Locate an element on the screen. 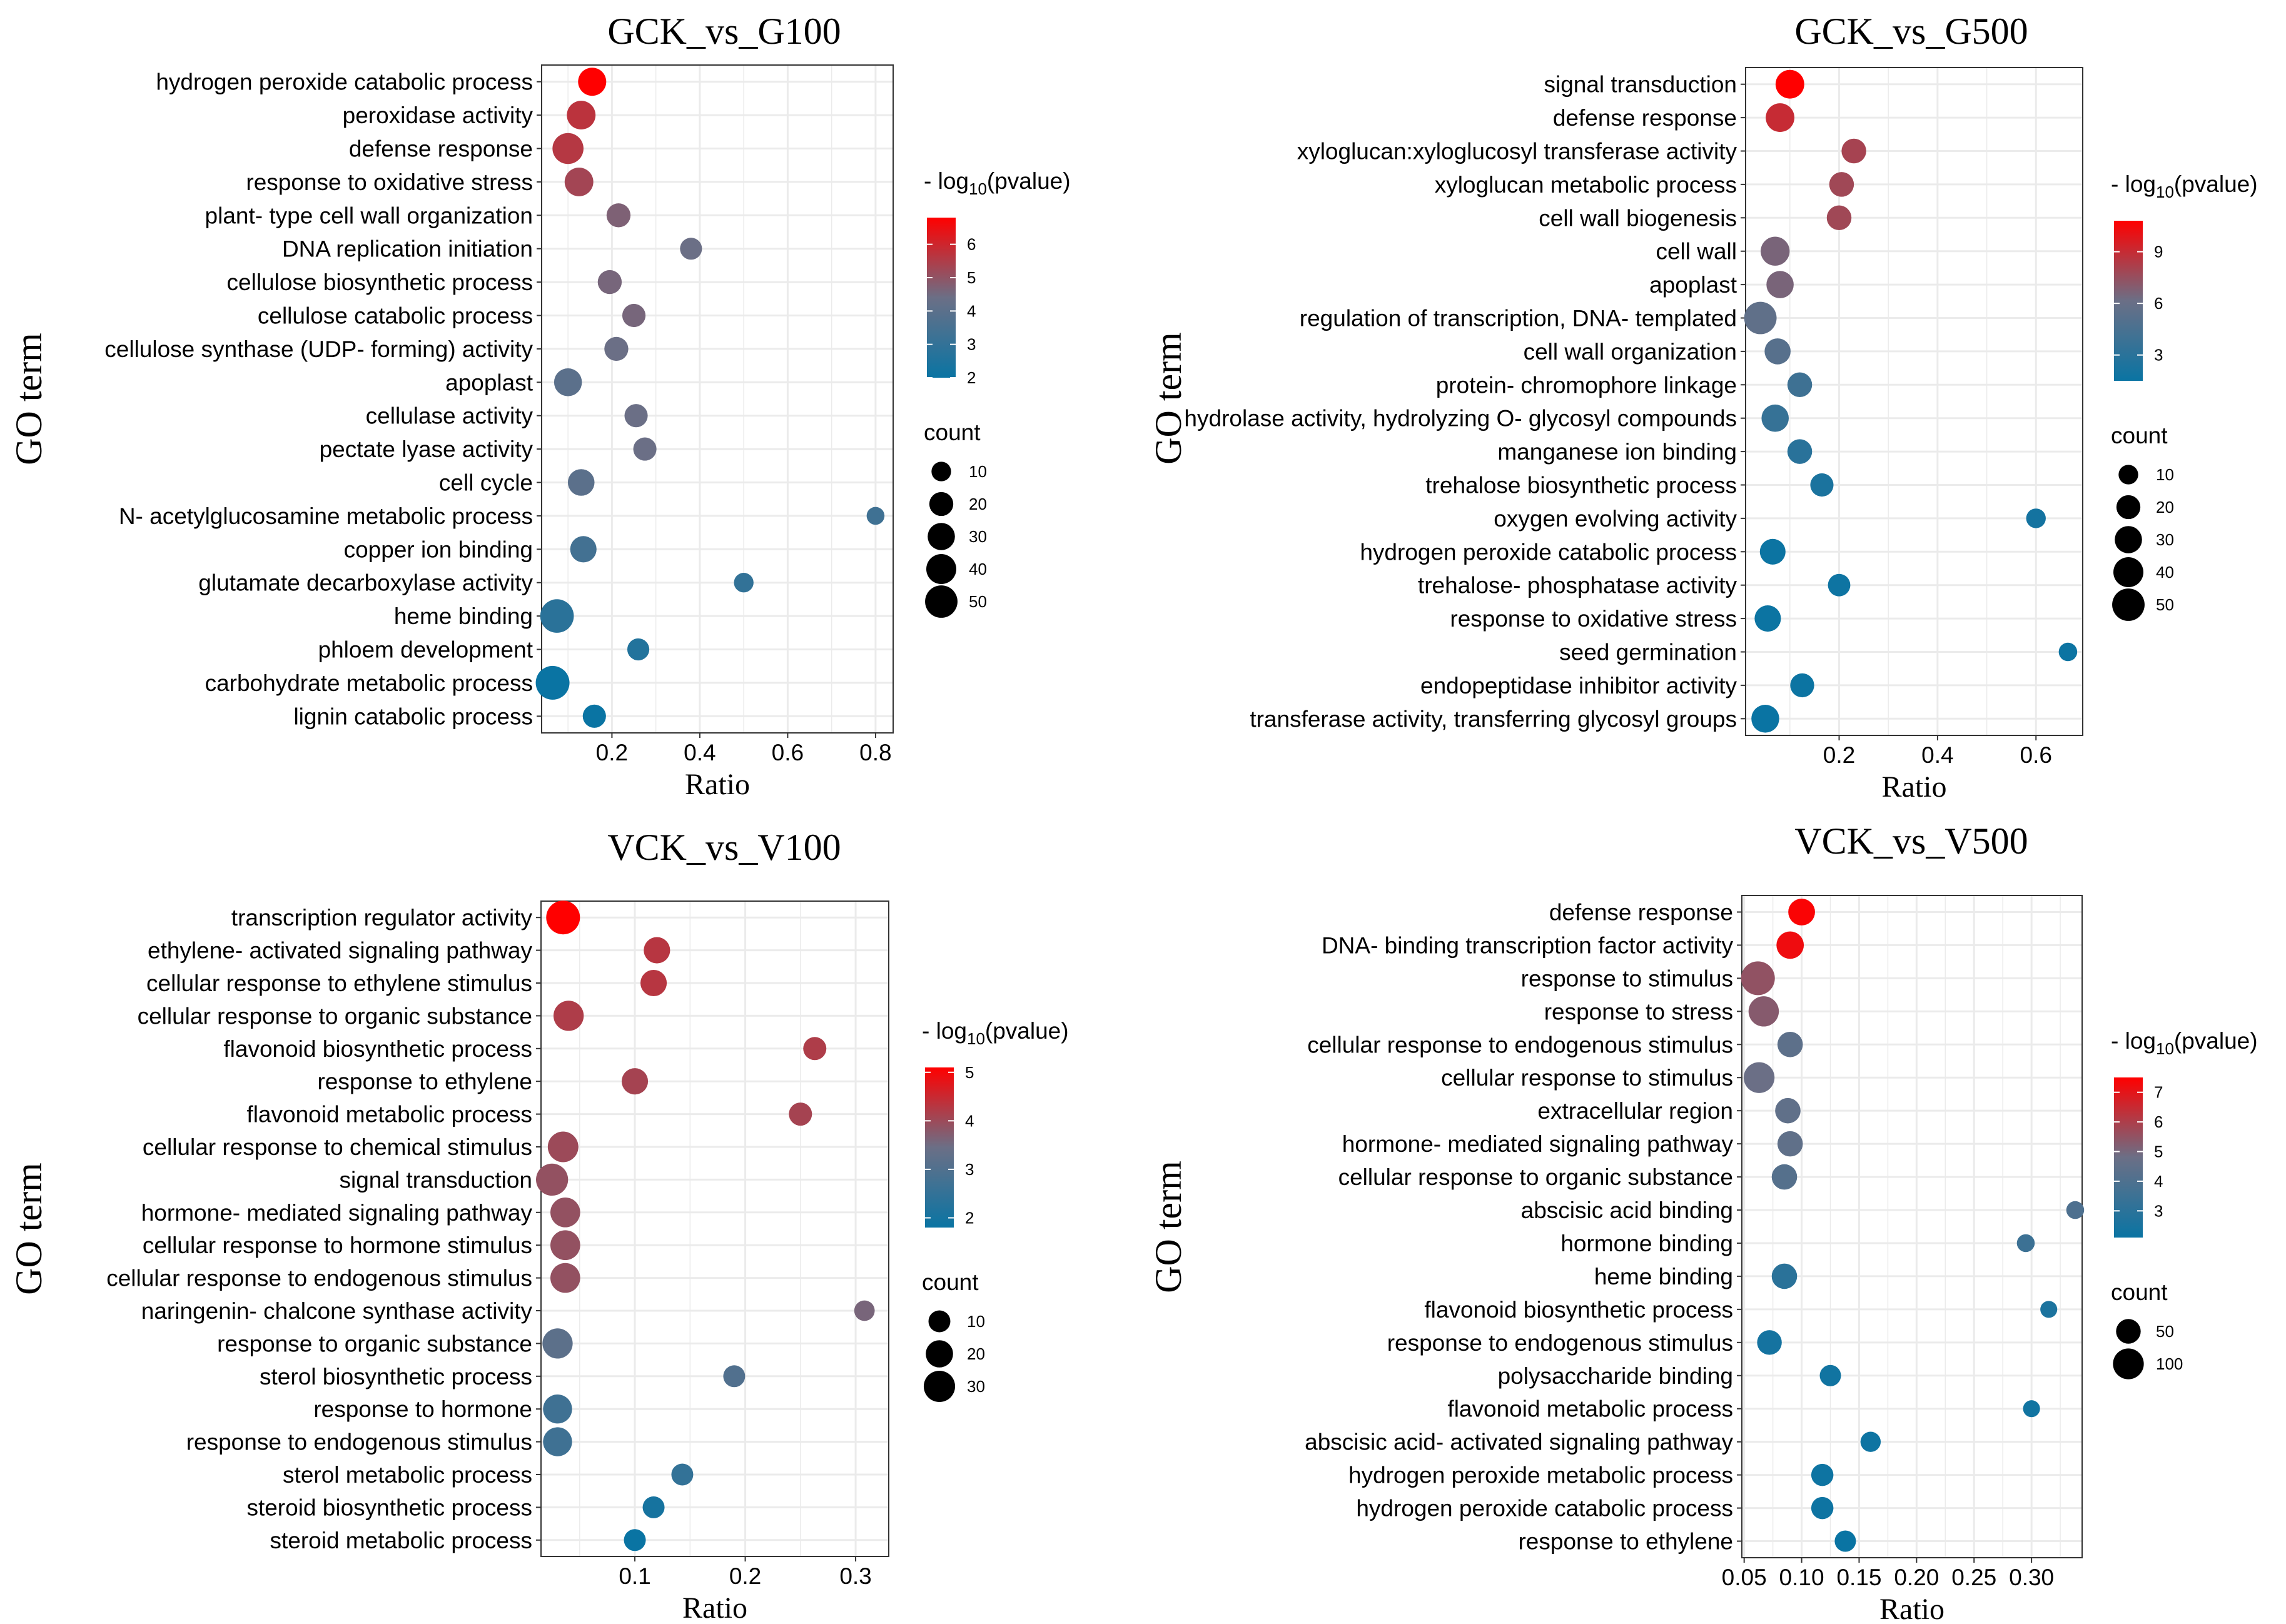 The height and width of the screenshot is (1624, 2286). y-tick-label: phloem development is located at coordinates (426, 650).